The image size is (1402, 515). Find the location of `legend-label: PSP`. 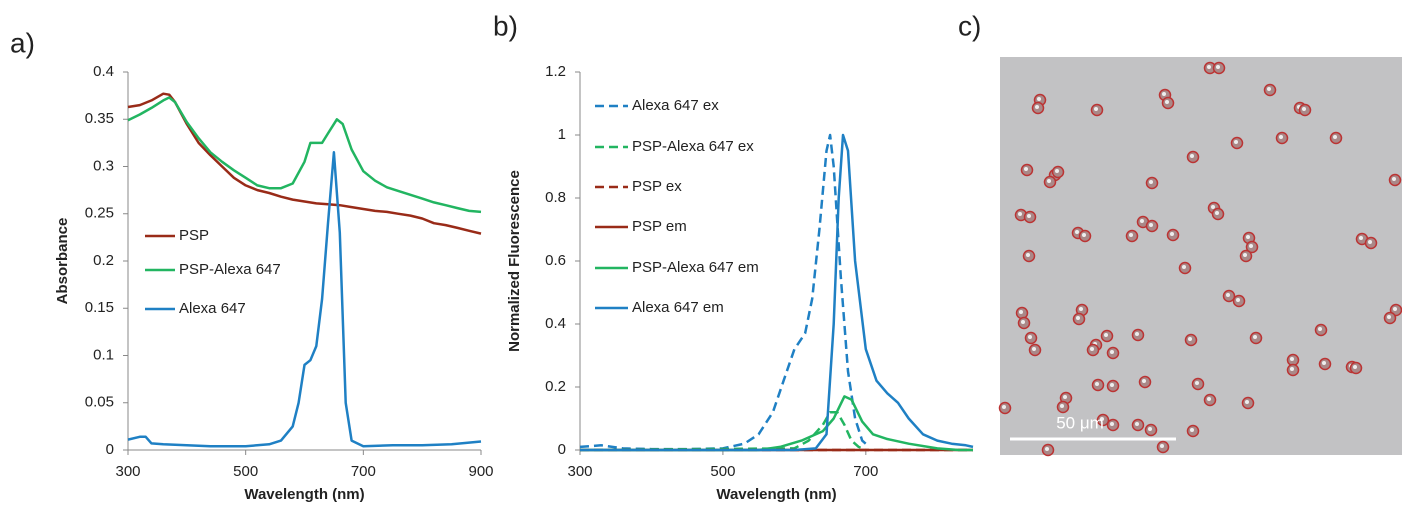

legend-label: PSP is located at coordinates (194, 235).